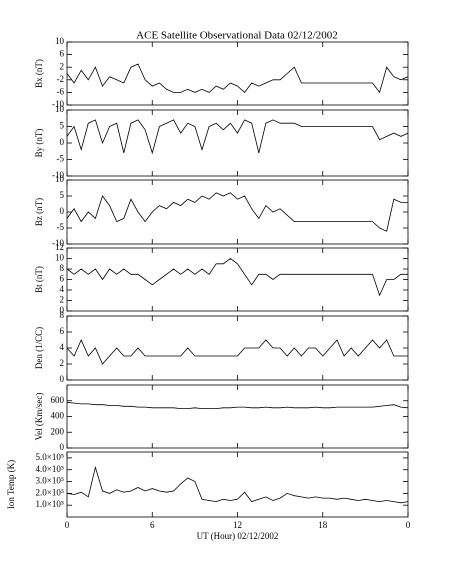  What do you see at coordinates (50, 504) in the screenshot?
I see `y-tick-label: 1.0×10⁵` at bounding box center [50, 504].